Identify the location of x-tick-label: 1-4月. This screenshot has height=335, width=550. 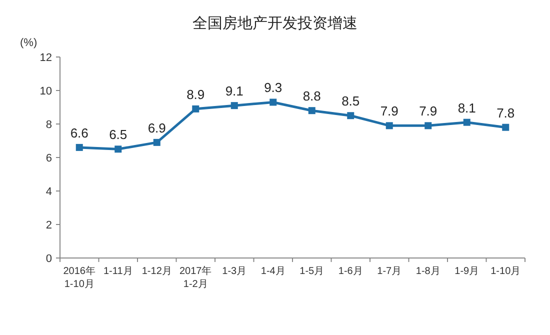
(273, 271).